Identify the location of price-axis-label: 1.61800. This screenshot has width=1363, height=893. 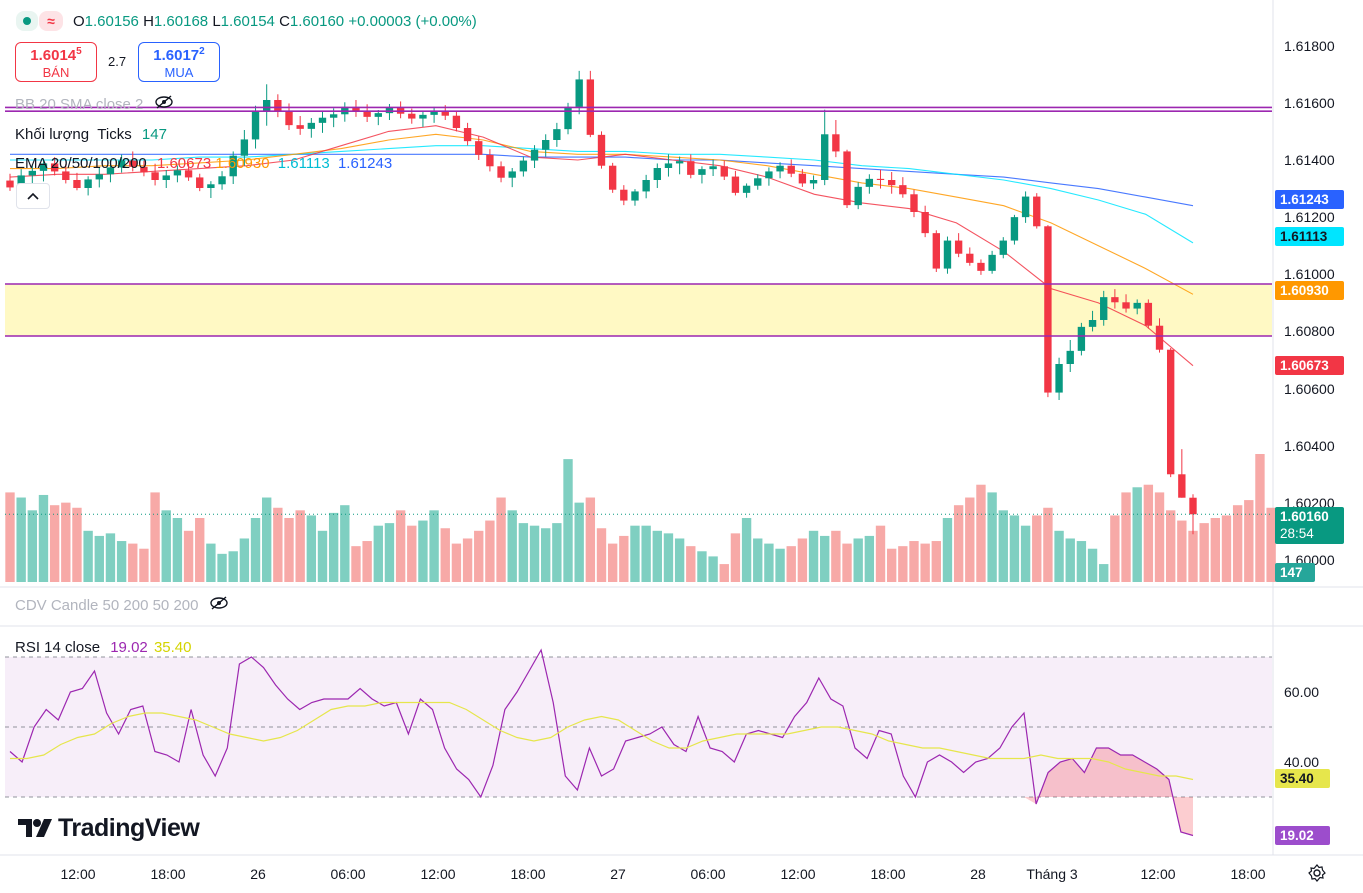
(1309, 45).